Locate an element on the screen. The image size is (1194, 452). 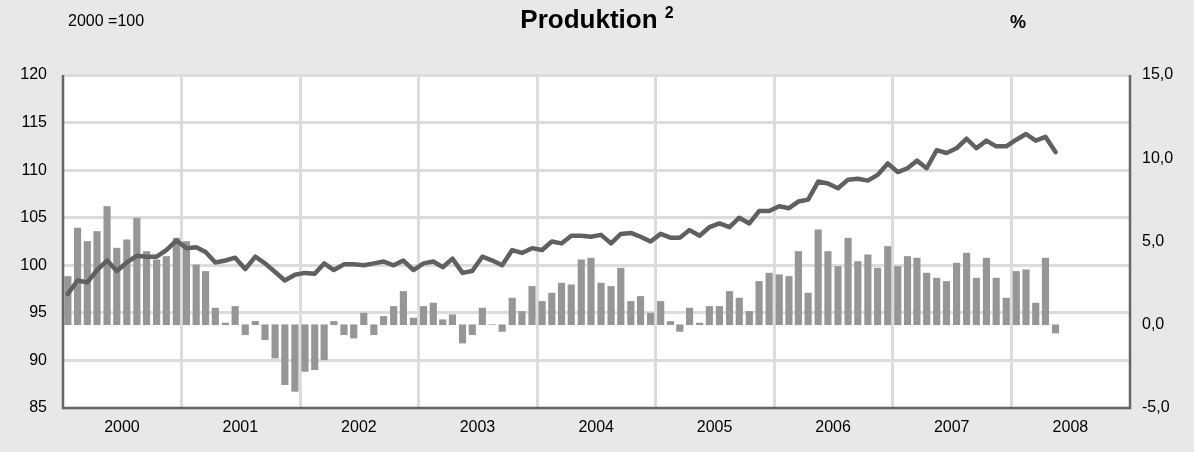
x-tick-label: 2003 is located at coordinates (477, 427).